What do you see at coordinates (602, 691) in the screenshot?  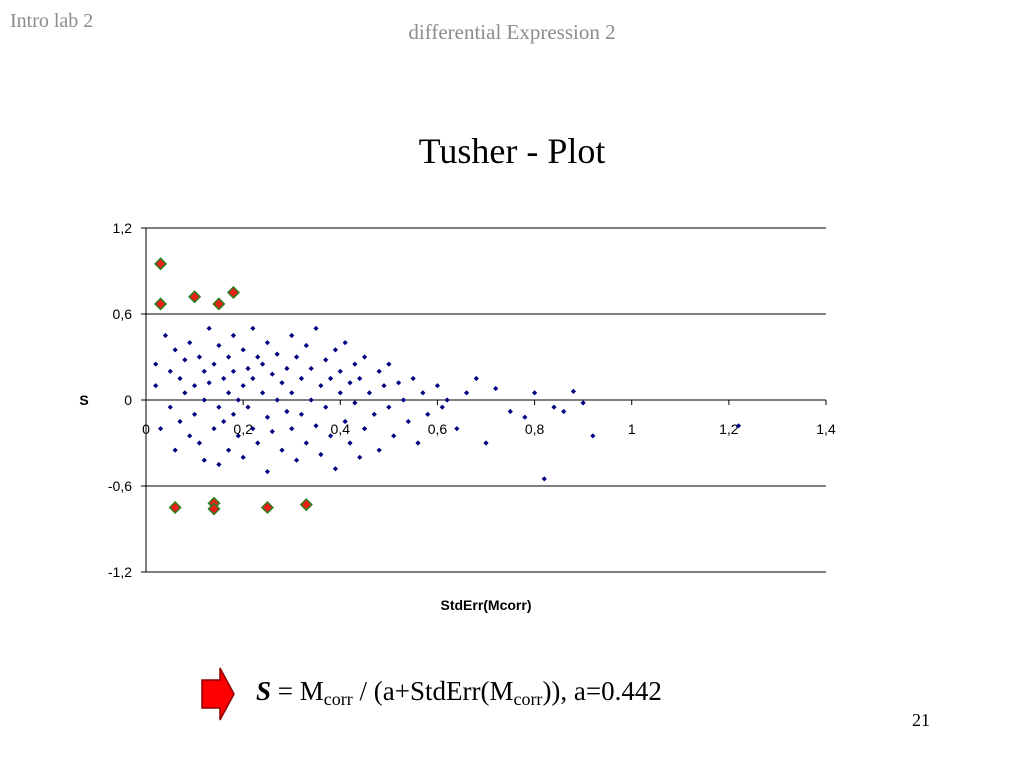 I see `formula-end: )), a=0.442` at bounding box center [602, 691].